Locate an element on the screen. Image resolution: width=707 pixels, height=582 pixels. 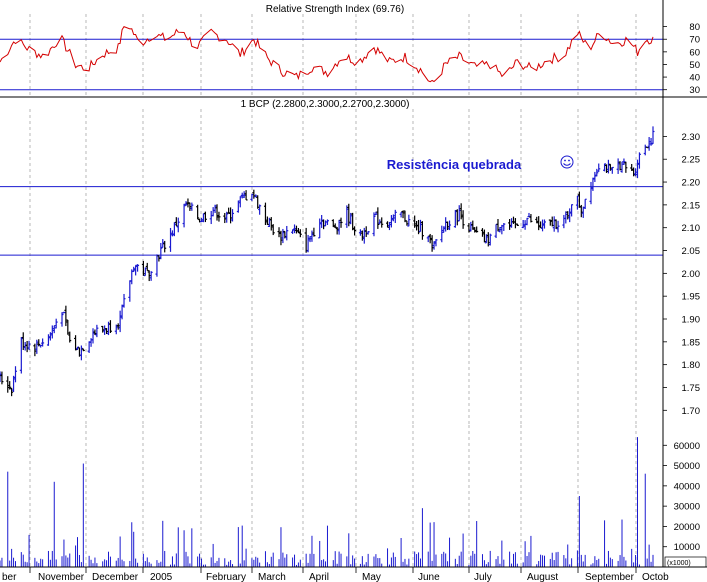
rsi-series-line is located at coordinates (327, 54).